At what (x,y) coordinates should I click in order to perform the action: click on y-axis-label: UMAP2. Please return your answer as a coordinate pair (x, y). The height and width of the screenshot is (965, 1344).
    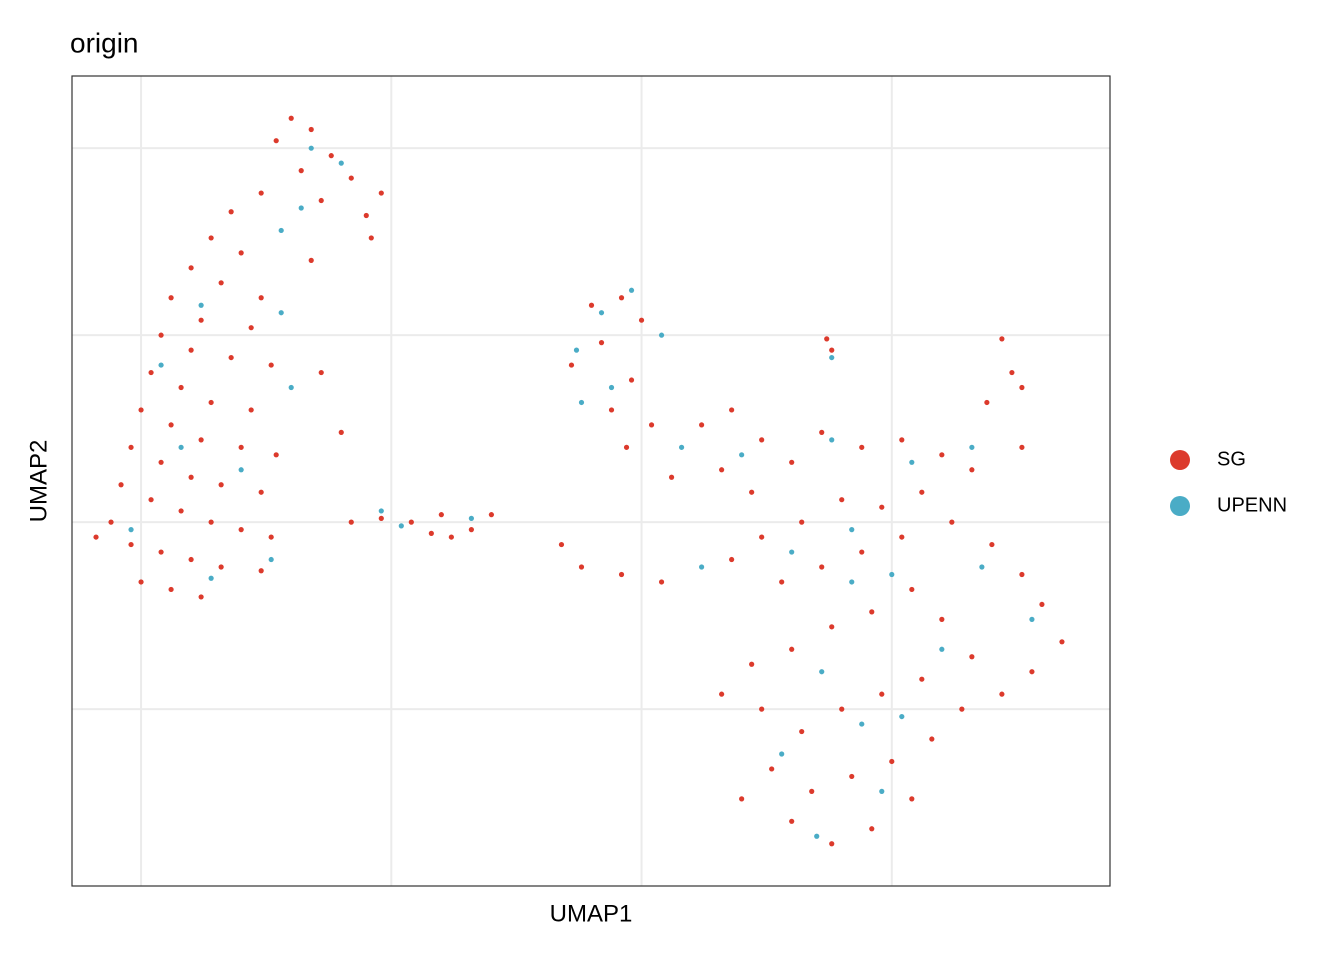
    Looking at the image, I should click on (38, 481).